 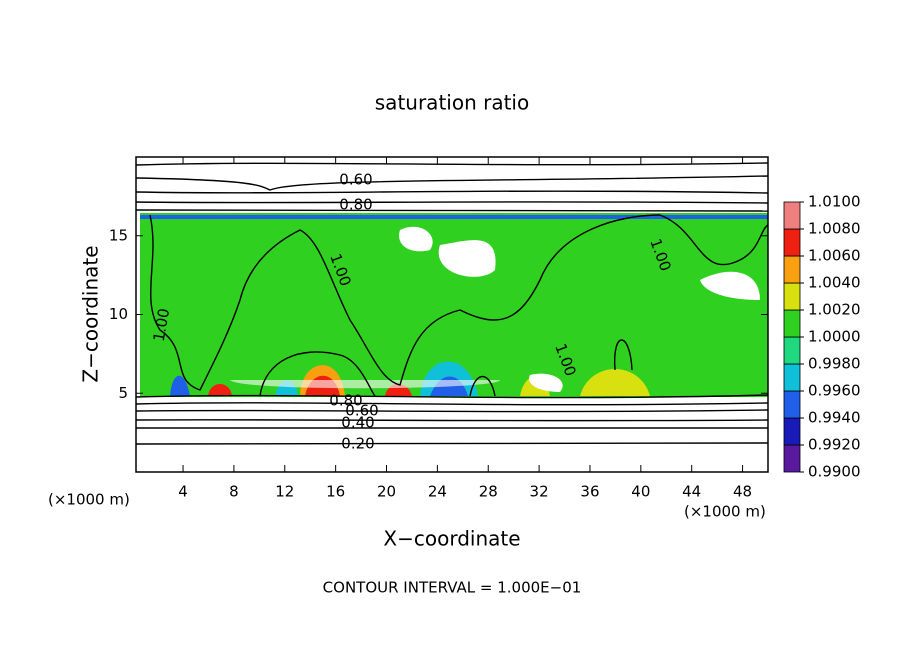 I want to click on y-tick-label: 15, so click(x=118, y=235).